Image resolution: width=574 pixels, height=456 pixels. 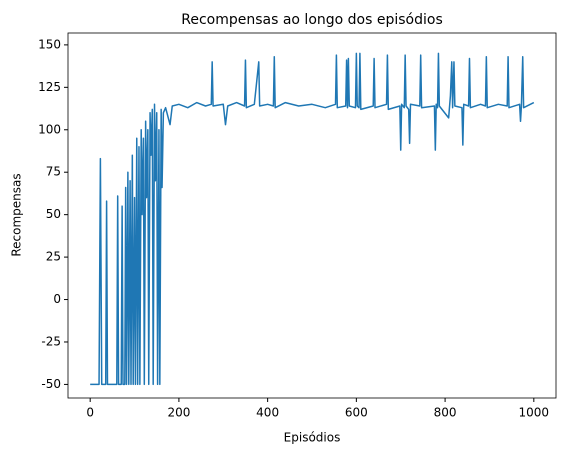 I want to click on y-tick-label: -50, so click(x=51, y=384).